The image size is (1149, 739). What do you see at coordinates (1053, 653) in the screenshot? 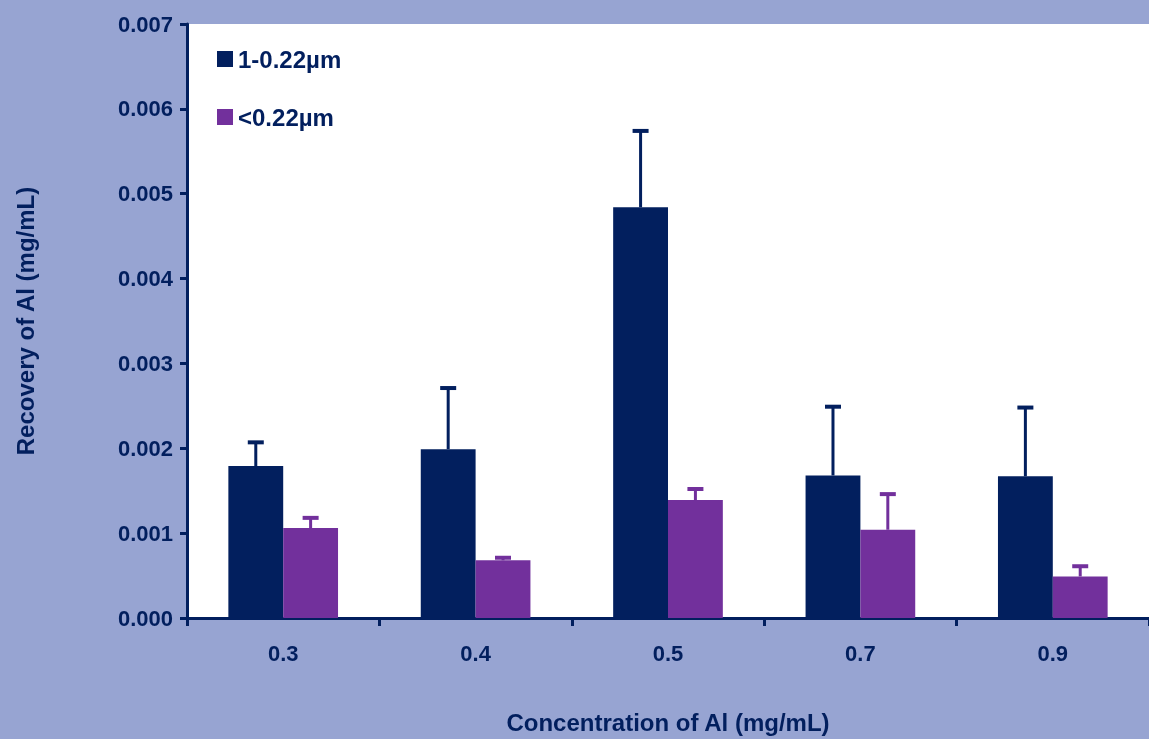
I see `x-tick-label: 0.9` at bounding box center [1053, 653].